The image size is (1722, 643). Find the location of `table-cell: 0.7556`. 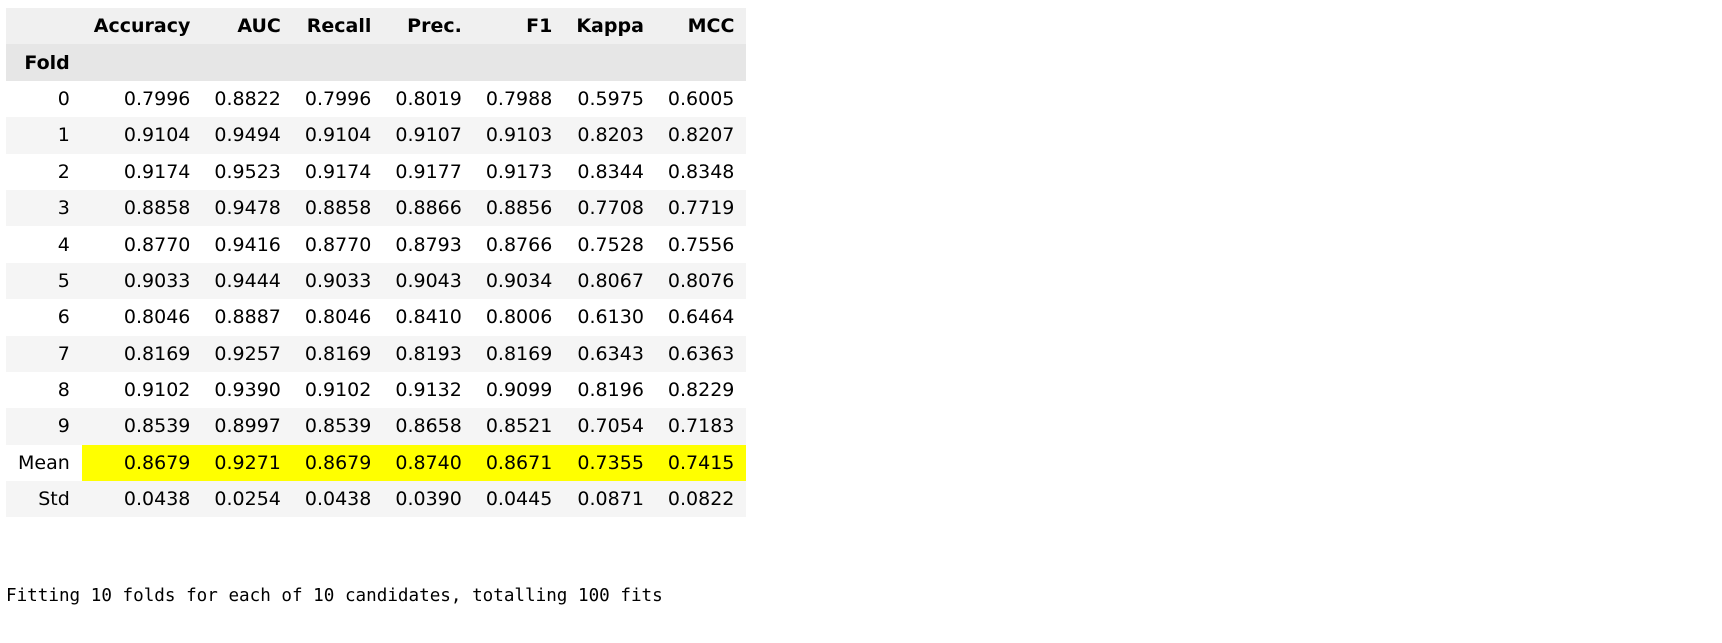

table-cell: 0.7556 is located at coordinates (701, 244).